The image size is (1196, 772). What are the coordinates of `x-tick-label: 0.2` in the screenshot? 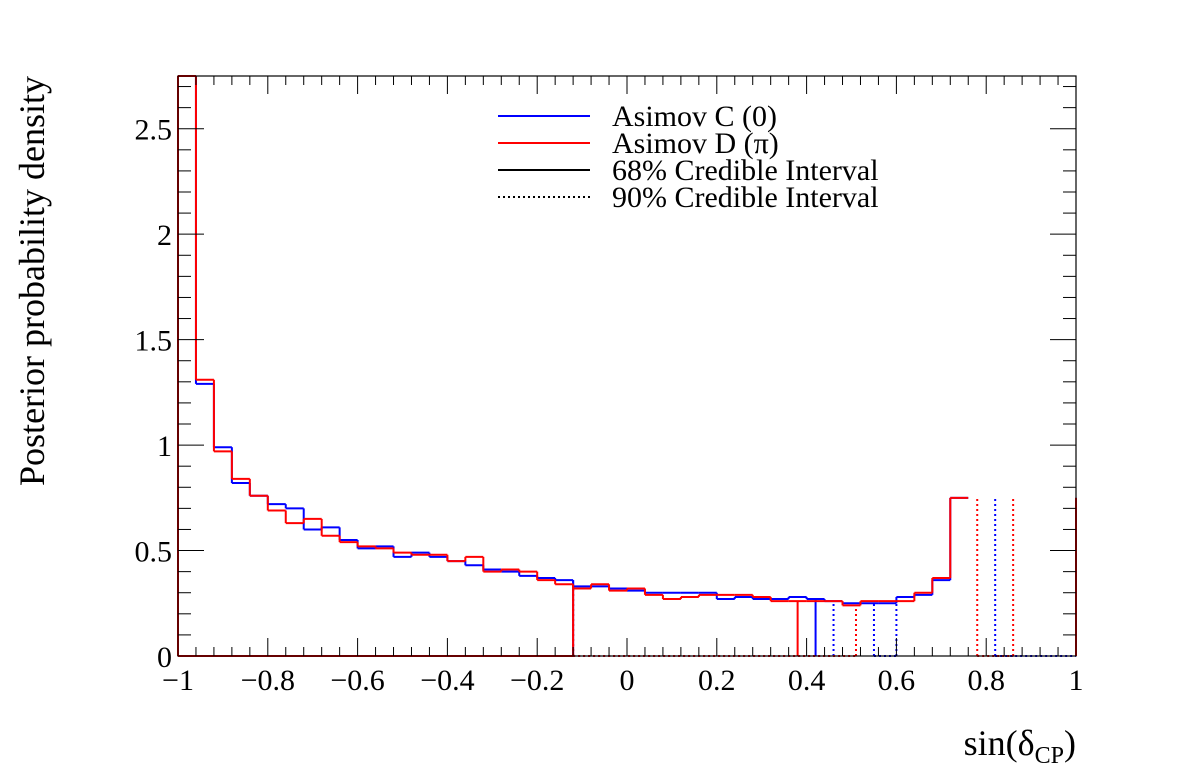 It's located at (717, 680).